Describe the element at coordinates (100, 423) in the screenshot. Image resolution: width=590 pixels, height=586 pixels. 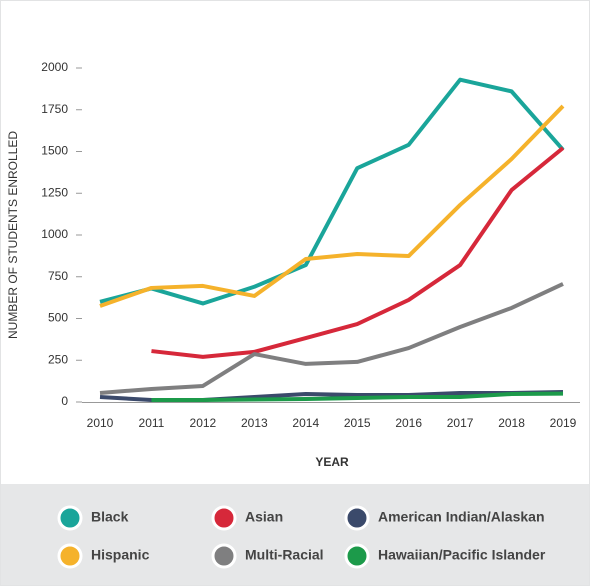
I see `x-tick-label: 2010` at that location.